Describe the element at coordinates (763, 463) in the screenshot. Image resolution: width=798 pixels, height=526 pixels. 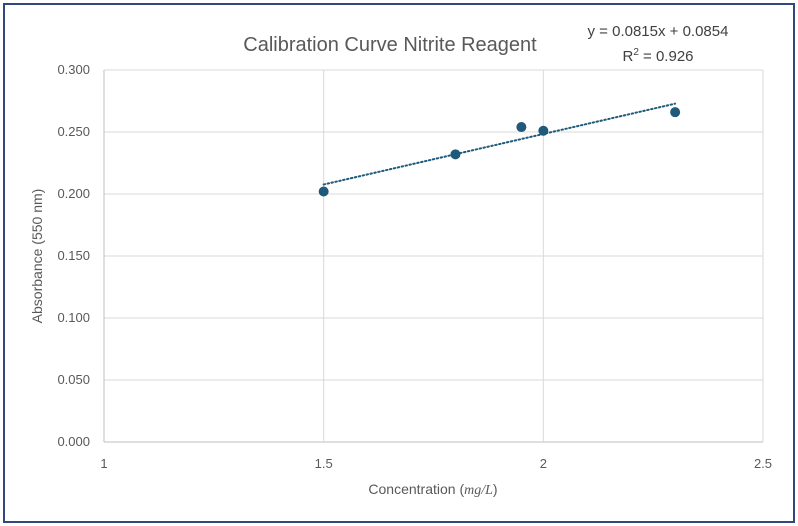
I see `x-tick-label: 2.5` at that location.